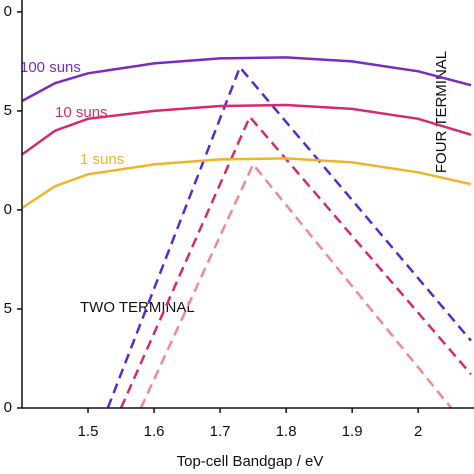  What do you see at coordinates (154, 431) in the screenshot?
I see `x-tick-label: 1.6` at bounding box center [154, 431].